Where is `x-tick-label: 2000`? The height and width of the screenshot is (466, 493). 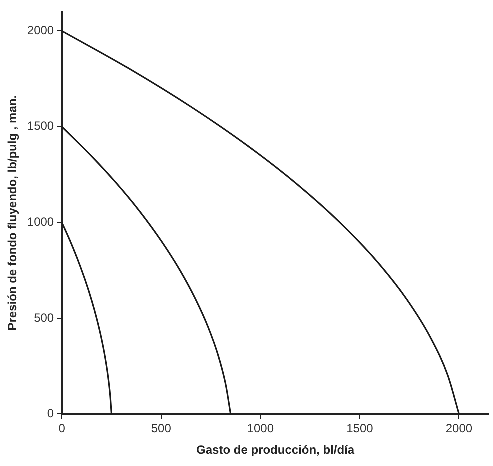 x-tick-label: 2000 is located at coordinates (459, 429).